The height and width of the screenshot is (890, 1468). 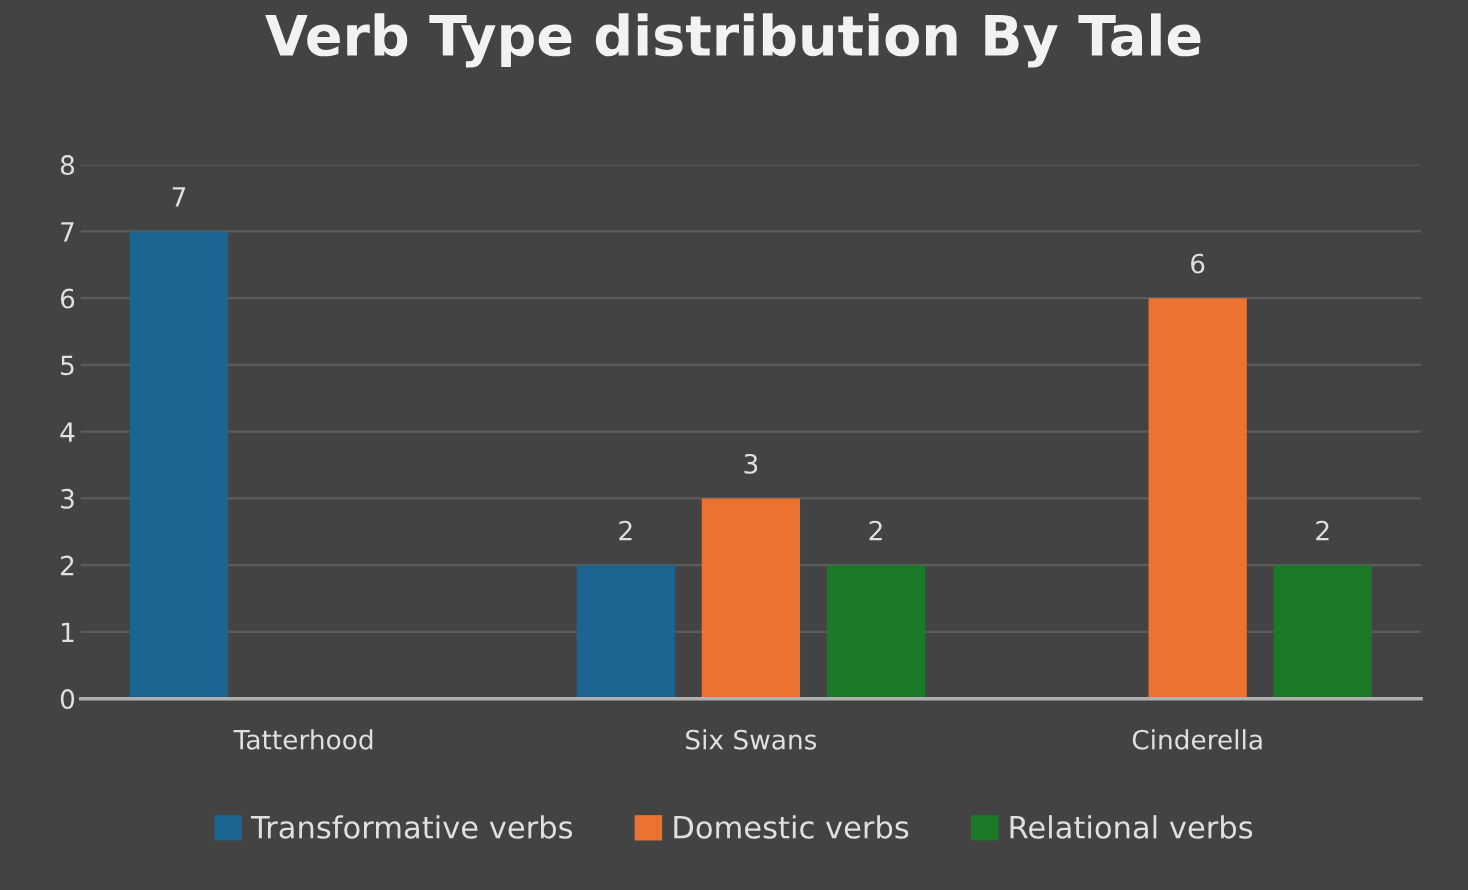 What do you see at coordinates (303, 739) in the screenshot?
I see `x-tick-label: Tatterhood` at bounding box center [303, 739].